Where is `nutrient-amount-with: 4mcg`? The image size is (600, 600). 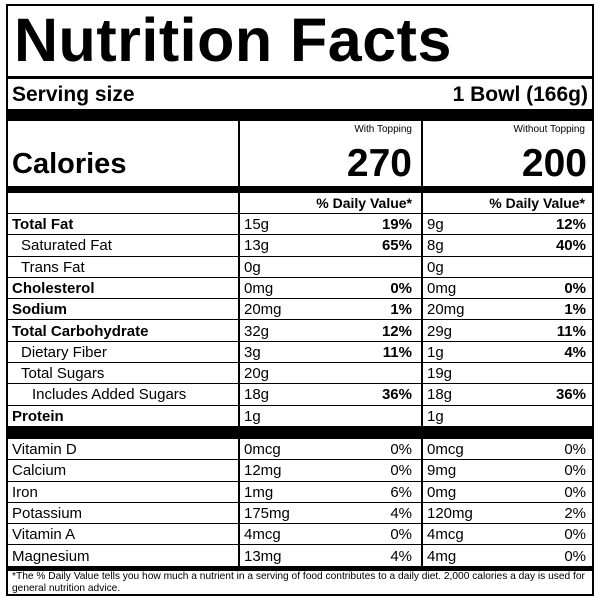 nutrient-amount-with: 4mcg is located at coordinates (262, 535).